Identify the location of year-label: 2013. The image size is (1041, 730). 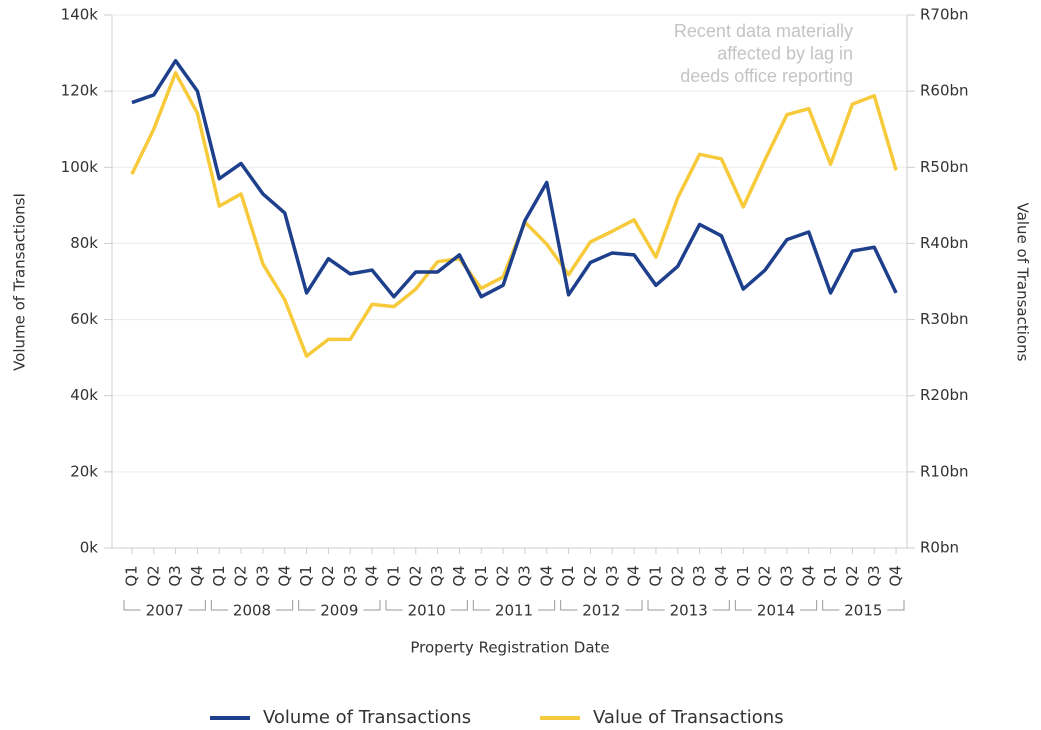
(689, 611).